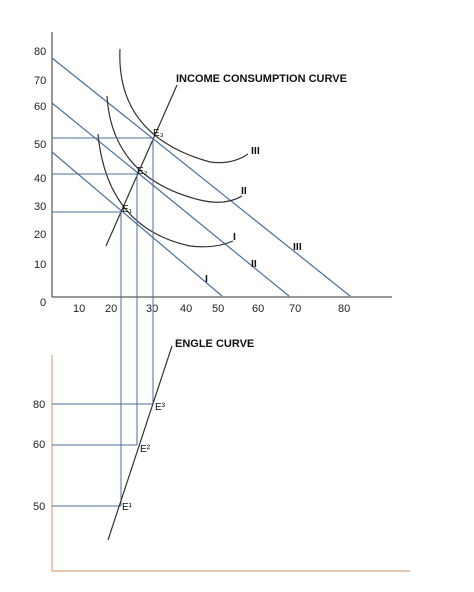 This screenshot has width=474, height=592. I want to click on x-tick-10: 10, so click(79, 309).